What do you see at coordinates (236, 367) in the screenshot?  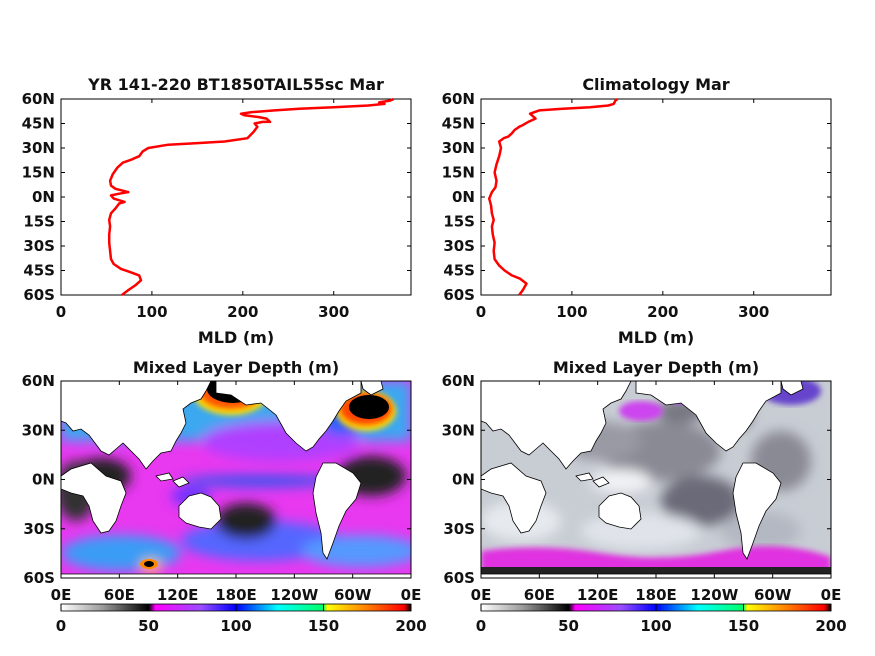 I see `map-title-model: Mixed Layer Depth (m)` at bounding box center [236, 367].